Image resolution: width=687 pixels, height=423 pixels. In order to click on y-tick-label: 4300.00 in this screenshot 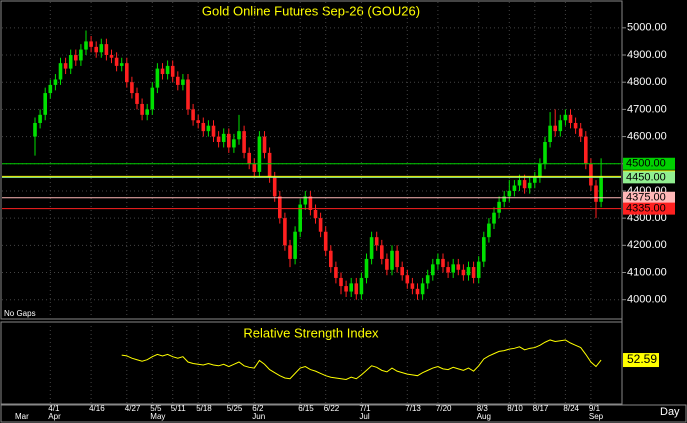, I will do `click(647, 218)`.